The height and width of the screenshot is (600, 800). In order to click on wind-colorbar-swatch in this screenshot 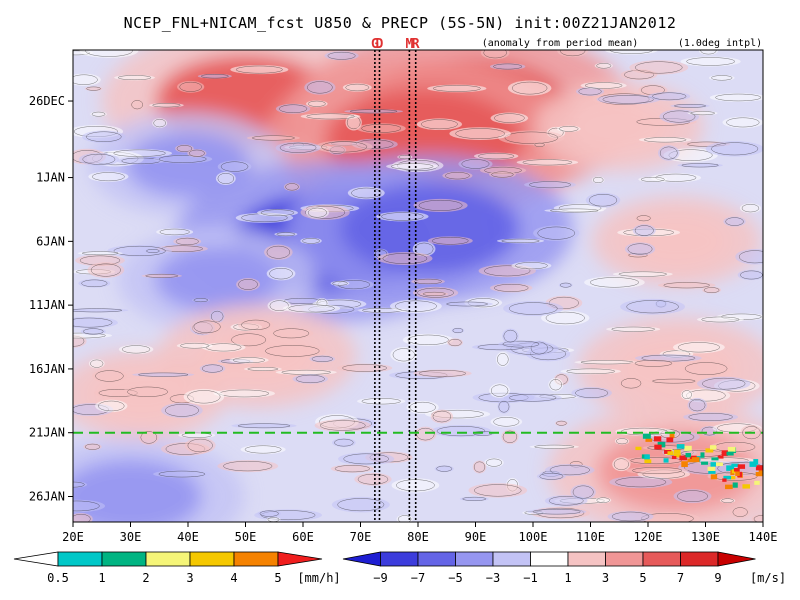, I will do `click(511, 559)`.